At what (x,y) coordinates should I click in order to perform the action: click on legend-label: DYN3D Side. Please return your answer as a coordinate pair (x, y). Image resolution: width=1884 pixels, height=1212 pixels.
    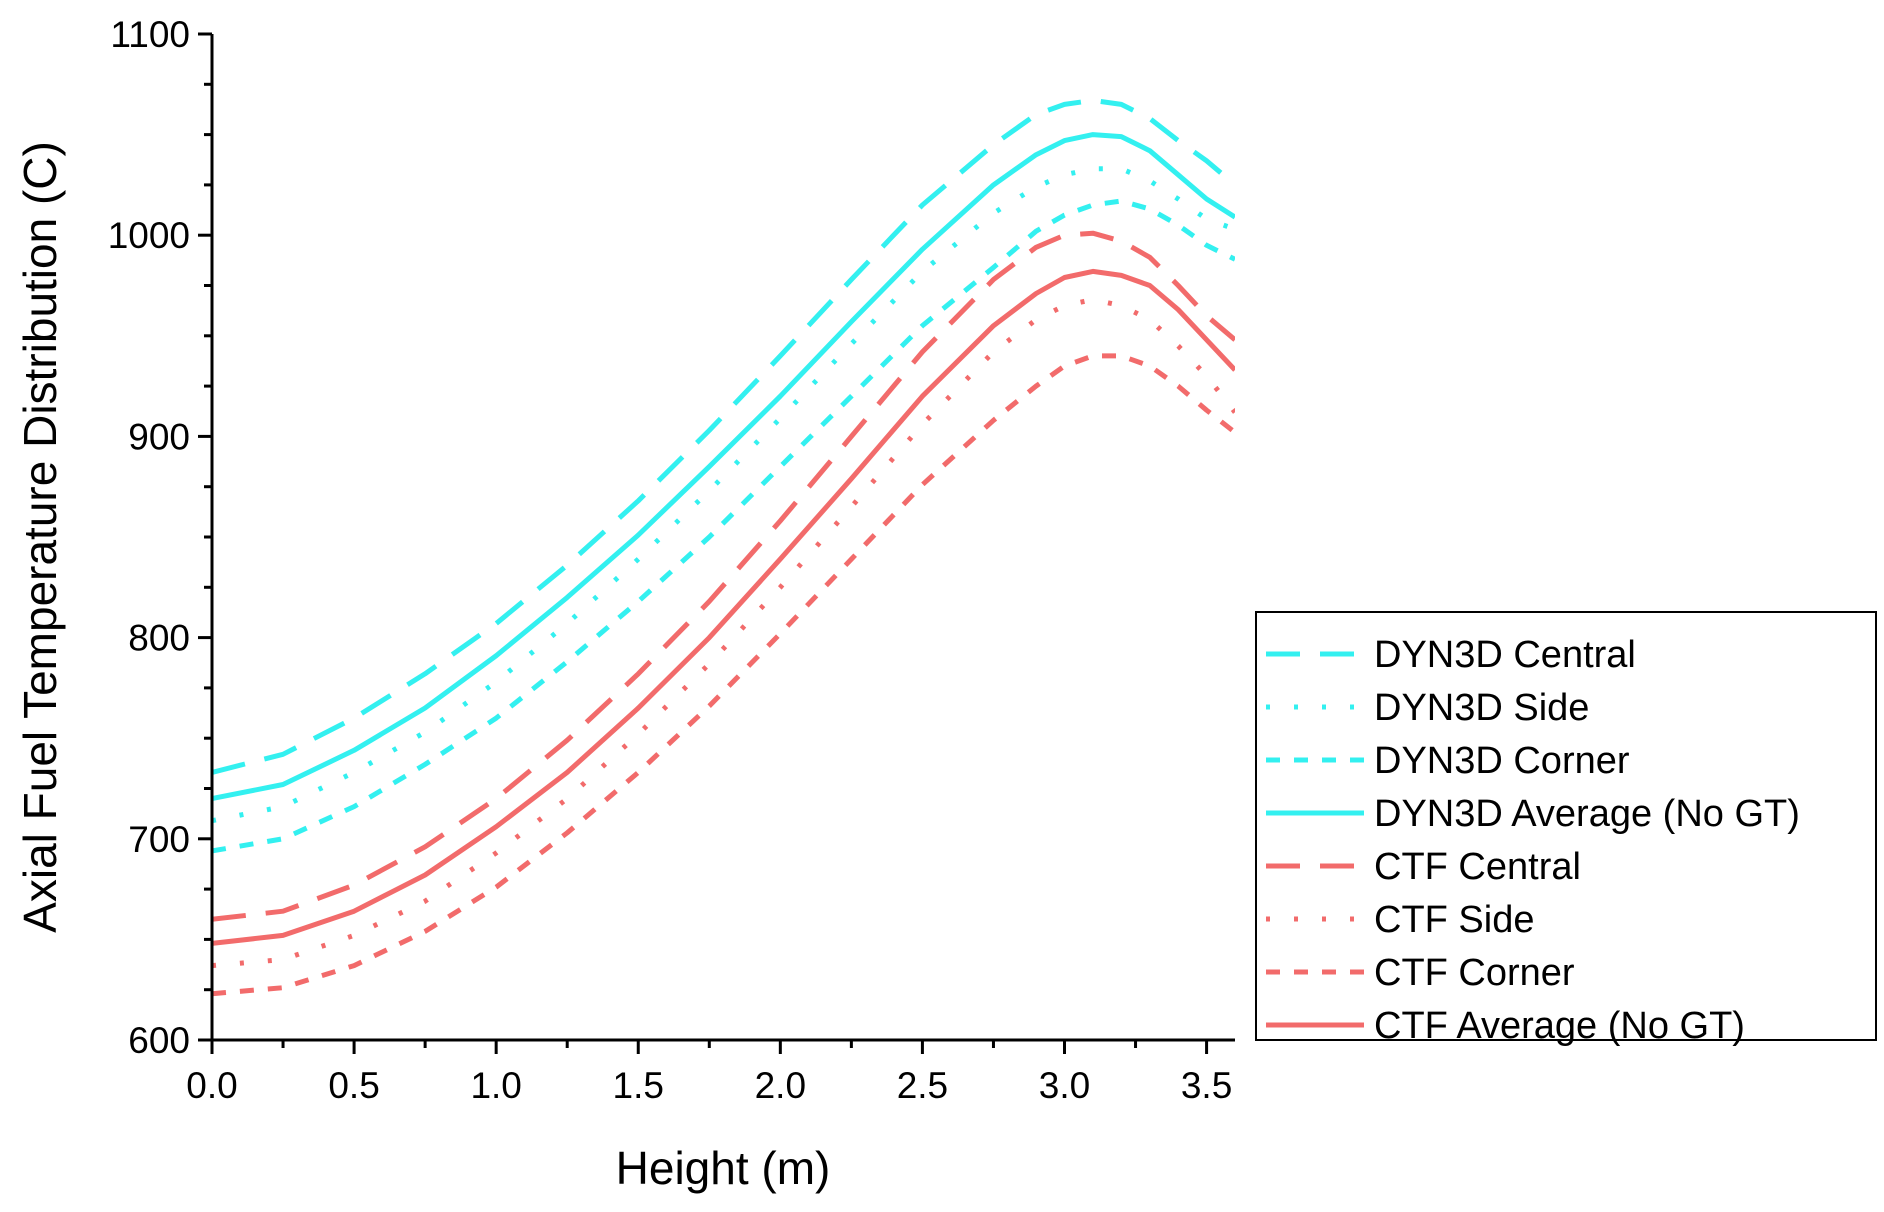
    Looking at the image, I should click on (1481, 708).